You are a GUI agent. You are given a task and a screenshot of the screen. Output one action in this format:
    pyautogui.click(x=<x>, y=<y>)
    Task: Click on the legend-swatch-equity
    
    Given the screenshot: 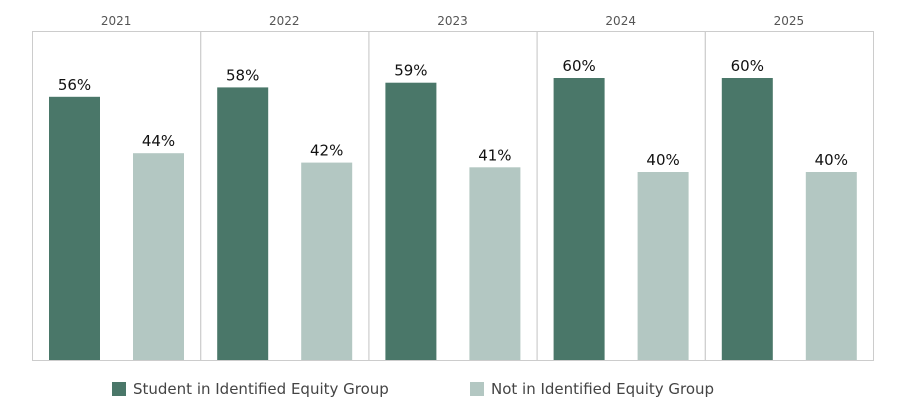 What is the action you would take?
    pyautogui.click(x=119, y=389)
    